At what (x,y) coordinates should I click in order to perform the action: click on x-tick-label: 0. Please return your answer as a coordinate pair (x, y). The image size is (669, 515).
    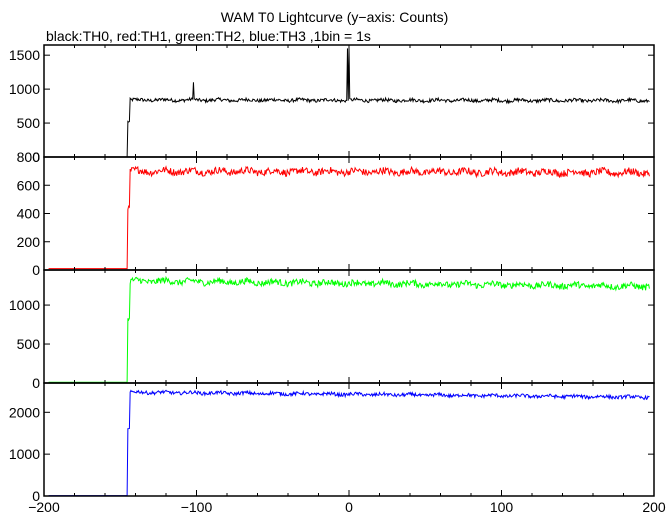
    Looking at the image, I should click on (349, 507).